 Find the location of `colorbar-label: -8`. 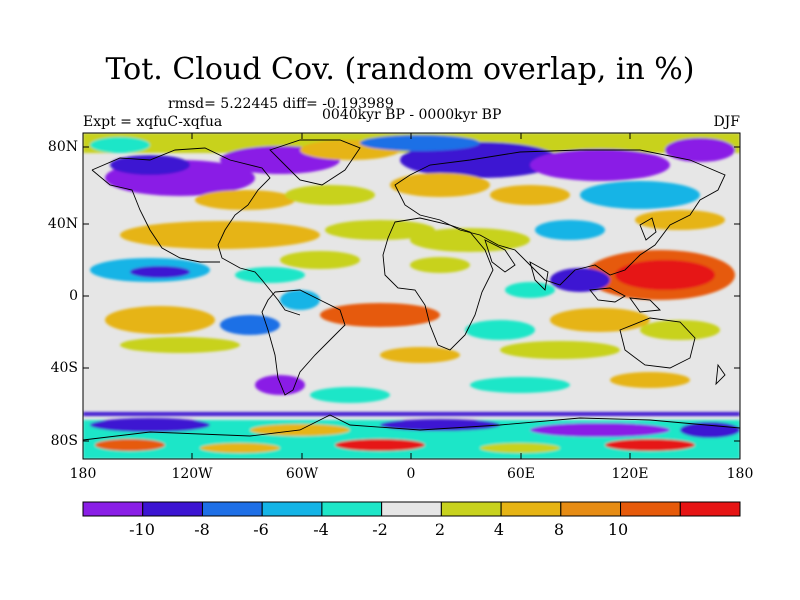

colorbar-label: -8 is located at coordinates (202, 529).